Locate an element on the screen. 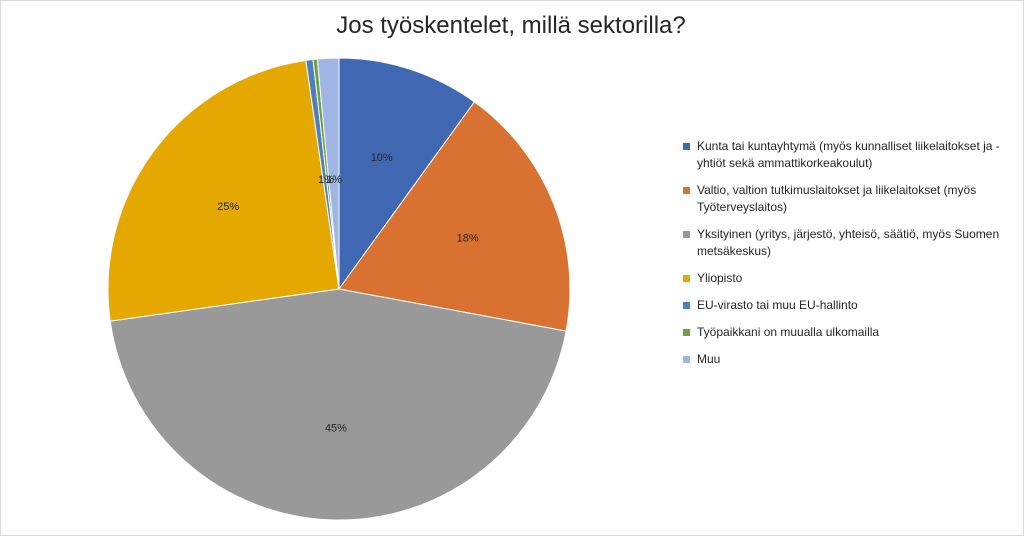 Image resolution: width=1024 pixels, height=536 pixels. legend-label: Muu is located at coordinates (709, 359).